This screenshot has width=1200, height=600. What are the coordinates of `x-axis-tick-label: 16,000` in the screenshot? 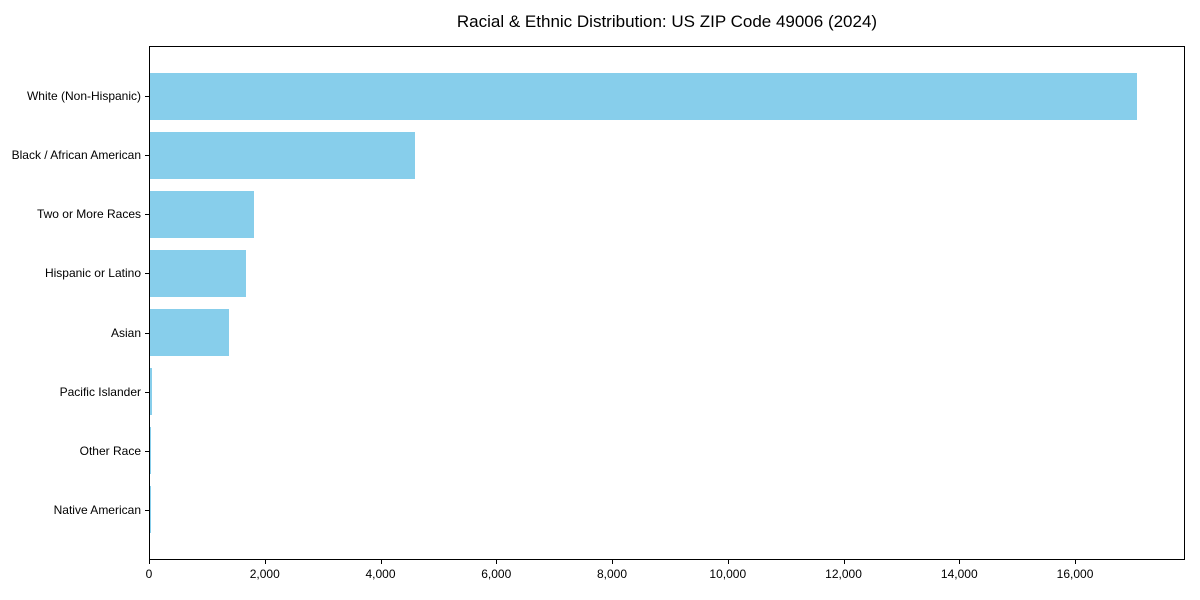 It's located at (1075, 574).